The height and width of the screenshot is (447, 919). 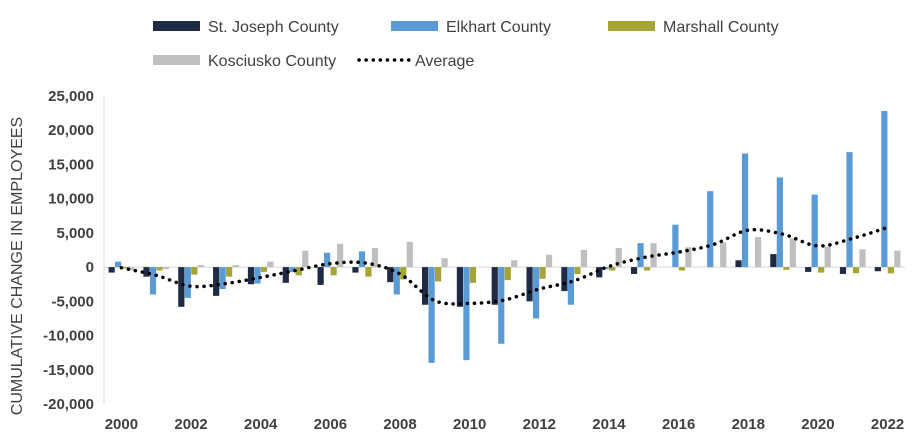 I want to click on y-tick-label: -15,000, so click(x=68, y=370).